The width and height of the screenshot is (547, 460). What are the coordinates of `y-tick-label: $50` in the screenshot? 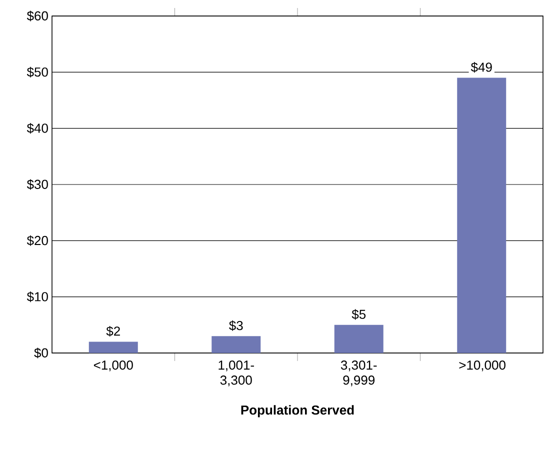 It's located at (37, 72).